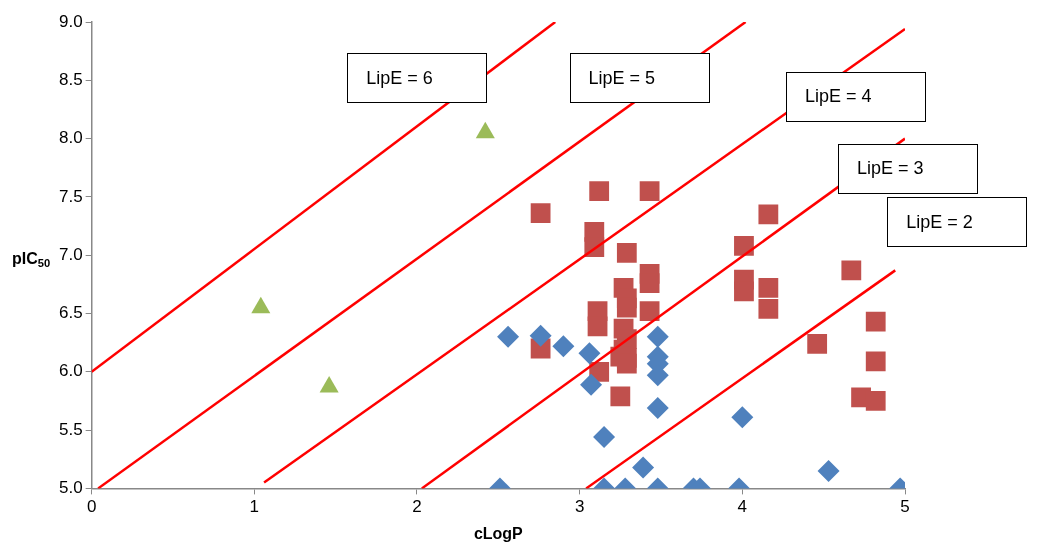 The image size is (1039, 552). Describe the element at coordinates (70, 138) in the screenshot. I see `y-tick-label: 8.0` at that location.